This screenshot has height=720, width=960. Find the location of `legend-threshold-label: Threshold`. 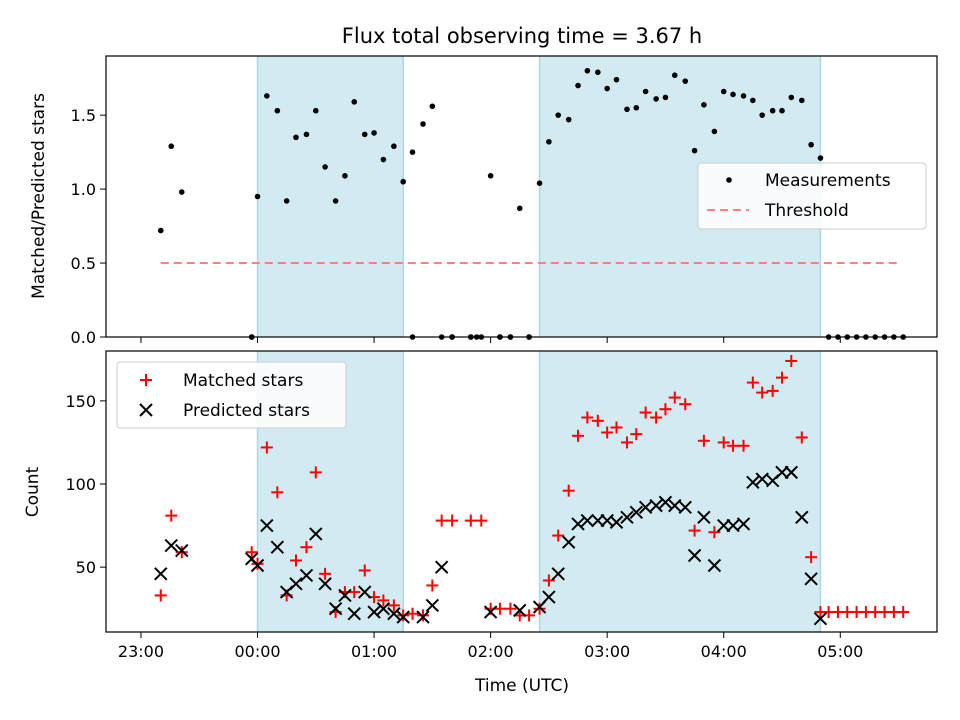

legend-threshold-label: Threshold is located at coordinates (806, 211).